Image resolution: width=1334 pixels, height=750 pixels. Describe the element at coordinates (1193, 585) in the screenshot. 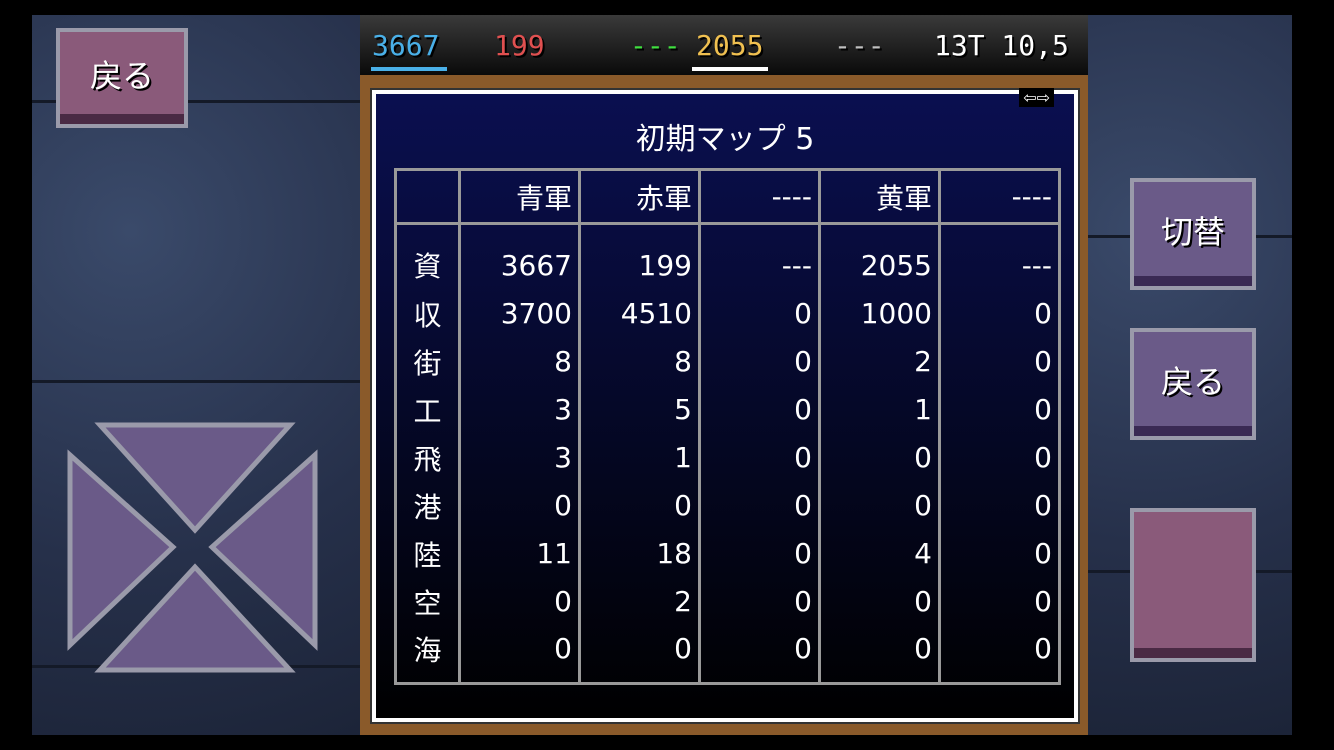

I see `action-button` at that location.